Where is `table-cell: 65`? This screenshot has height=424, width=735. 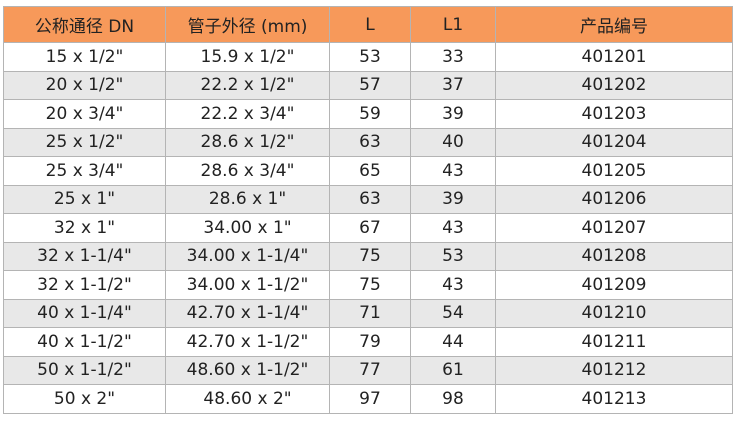 table-cell: 65 is located at coordinates (370, 171).